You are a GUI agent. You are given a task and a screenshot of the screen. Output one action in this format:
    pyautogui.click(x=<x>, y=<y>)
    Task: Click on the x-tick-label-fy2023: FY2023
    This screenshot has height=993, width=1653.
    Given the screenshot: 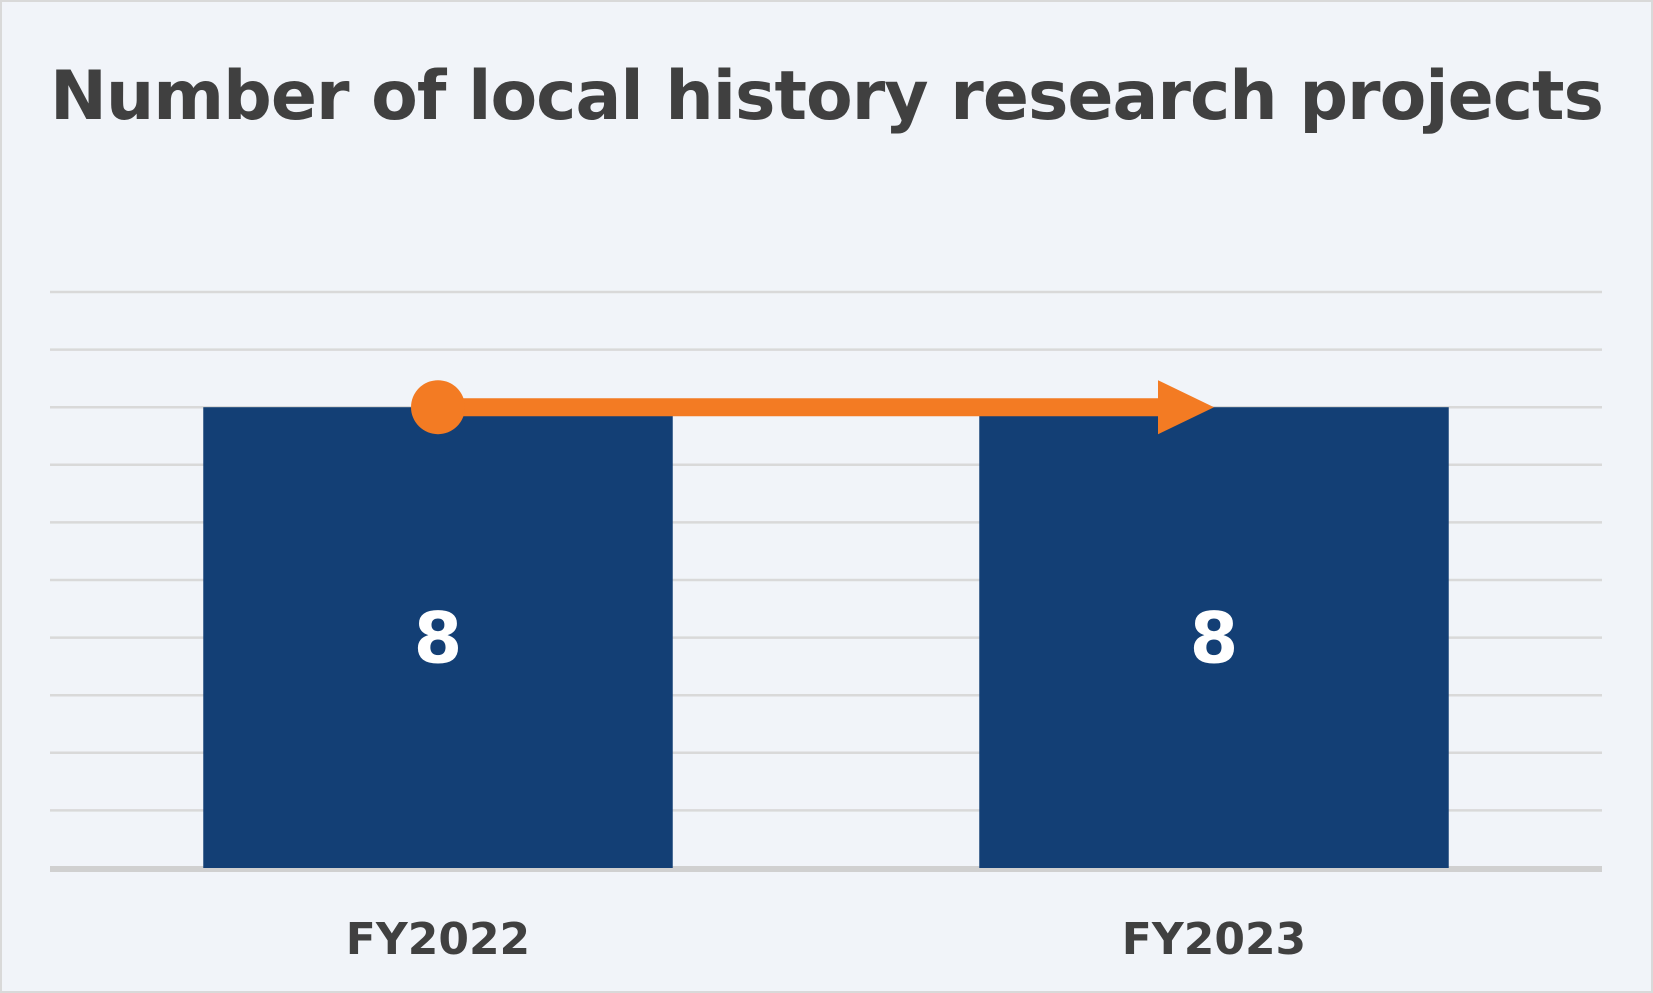 What is the action you would take?
    pyautogui.click(x=1214, y=939)
    